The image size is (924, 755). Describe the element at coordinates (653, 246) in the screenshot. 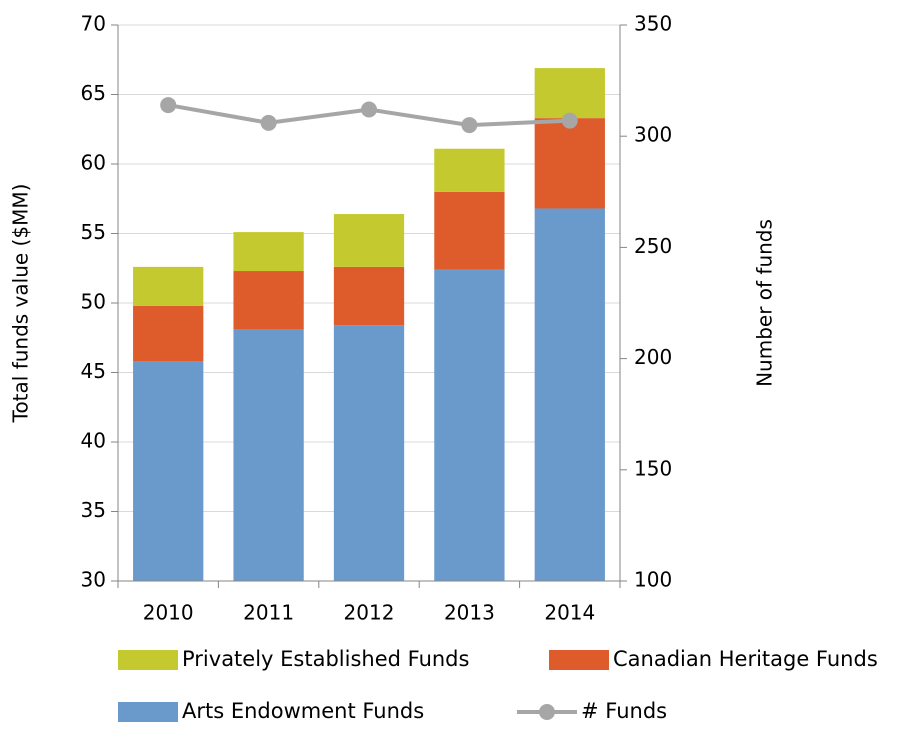

I see `y2-tick-label: 250` at that location.